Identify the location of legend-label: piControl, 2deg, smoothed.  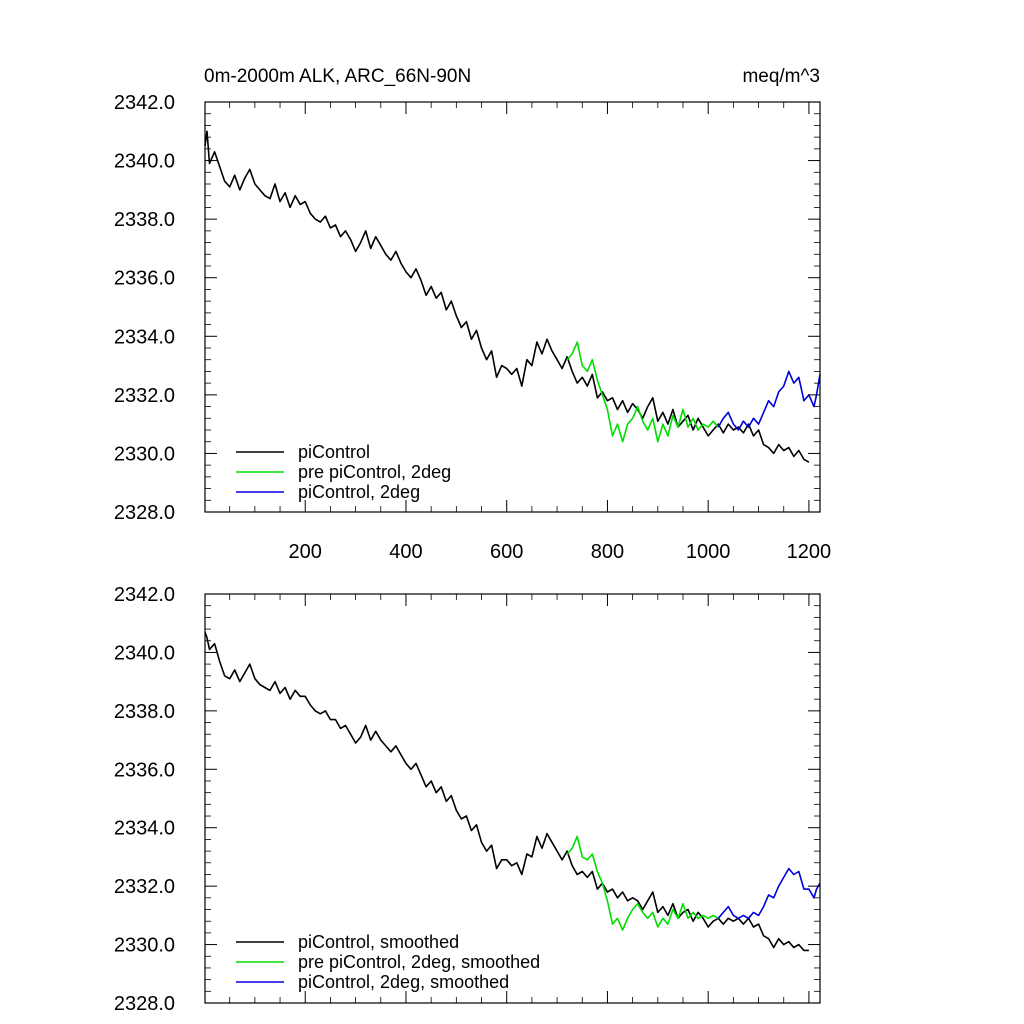
(403, 982).